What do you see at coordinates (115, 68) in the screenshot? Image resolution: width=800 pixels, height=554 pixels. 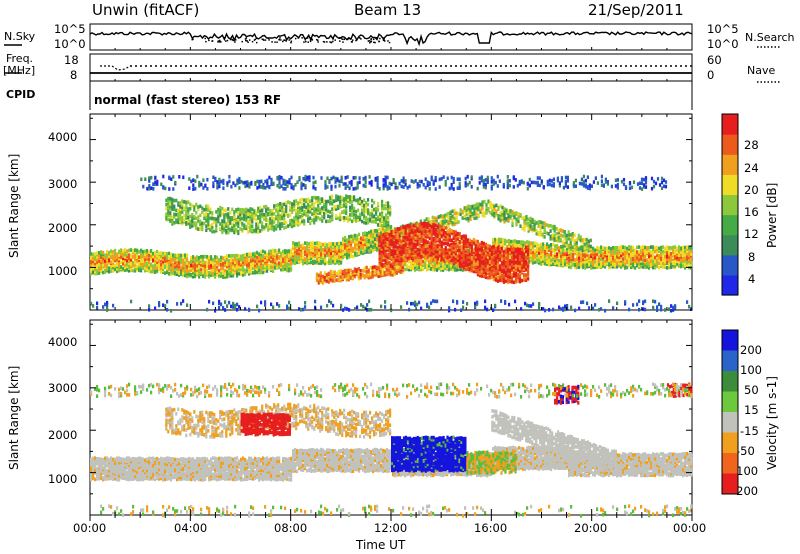 I see `nave-trace-start` at bounding box center [115, 68].